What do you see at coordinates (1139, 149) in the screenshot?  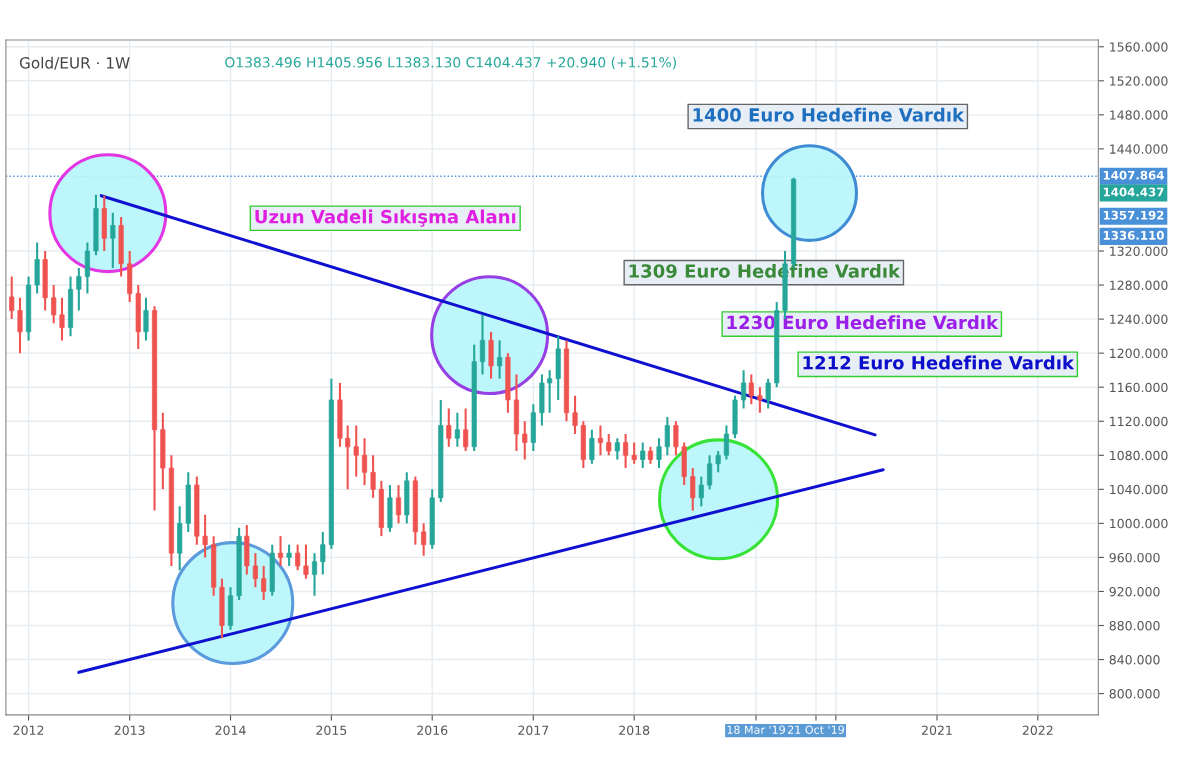 I see `y-tick-label: 1440.000` at bounding box center [1139, 149].